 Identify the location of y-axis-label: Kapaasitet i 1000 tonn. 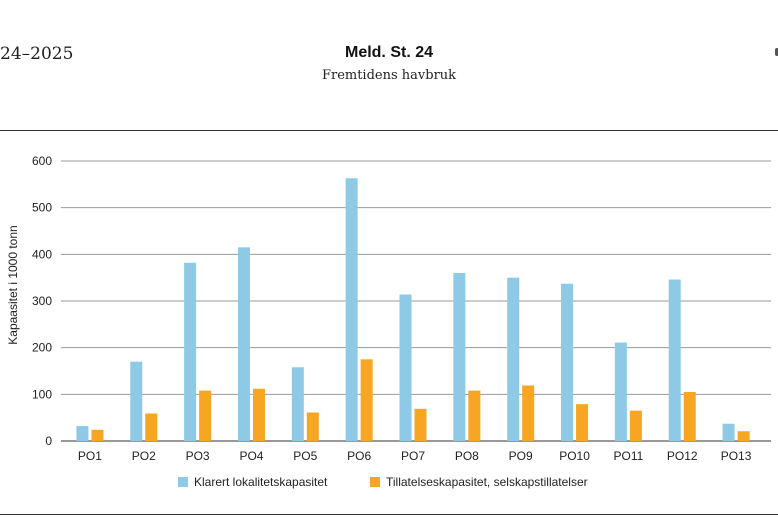
(13, 284).